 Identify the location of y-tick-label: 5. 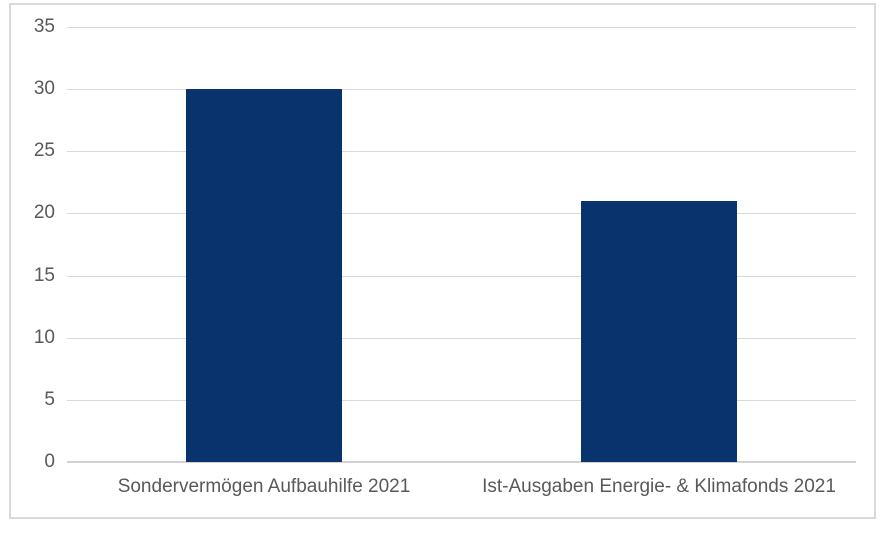
(49, 399).